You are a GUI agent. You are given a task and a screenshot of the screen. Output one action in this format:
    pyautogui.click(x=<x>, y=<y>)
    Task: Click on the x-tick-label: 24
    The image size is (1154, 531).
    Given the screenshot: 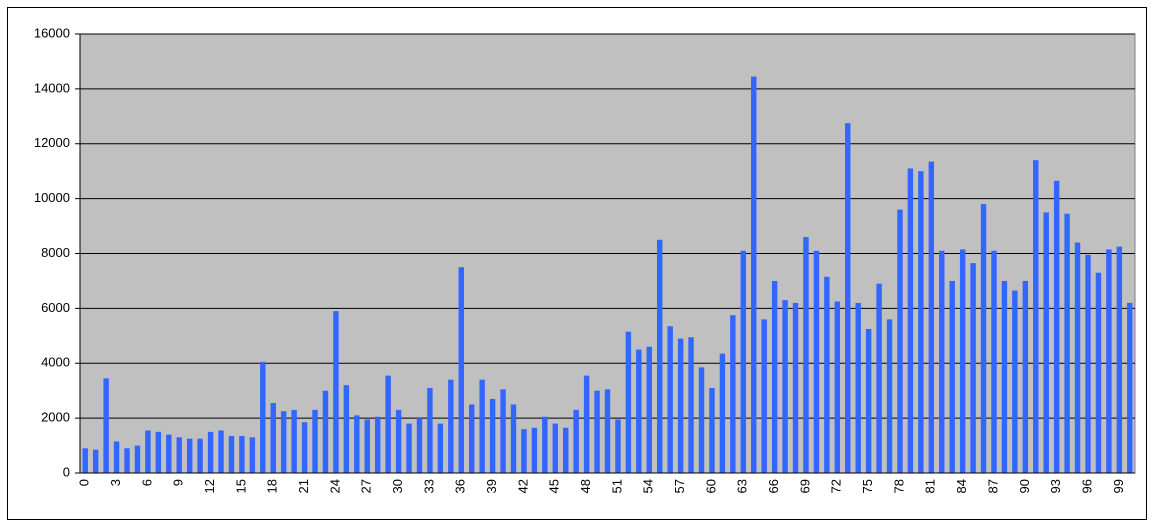 What is the action you would take?
    pyautogui.click(x=334, y=486)
    